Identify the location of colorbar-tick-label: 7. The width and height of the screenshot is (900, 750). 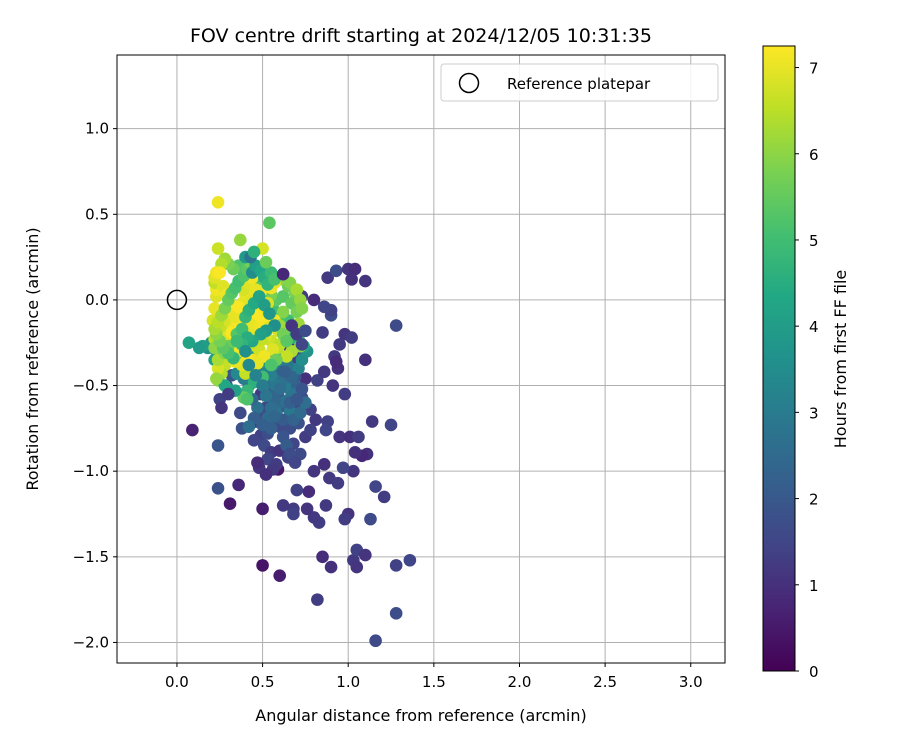
(814, 69).